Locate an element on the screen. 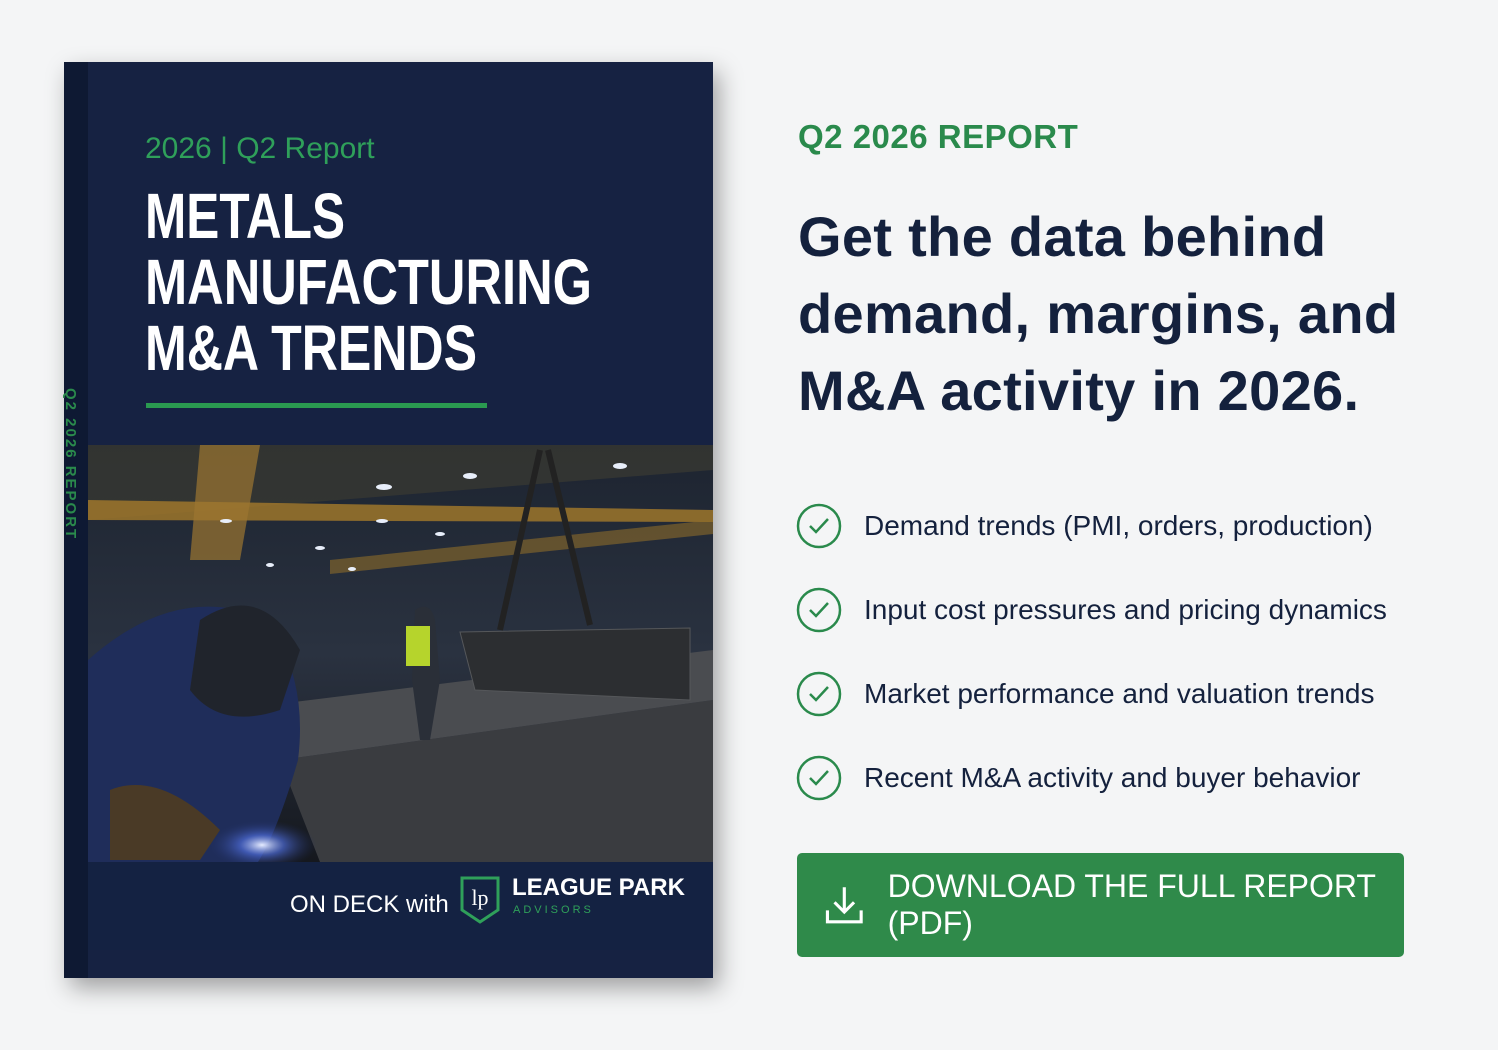 The image size is (1498, 1050). feature-item: Market performance and valuation trends is located at coordinates (1091, 694).